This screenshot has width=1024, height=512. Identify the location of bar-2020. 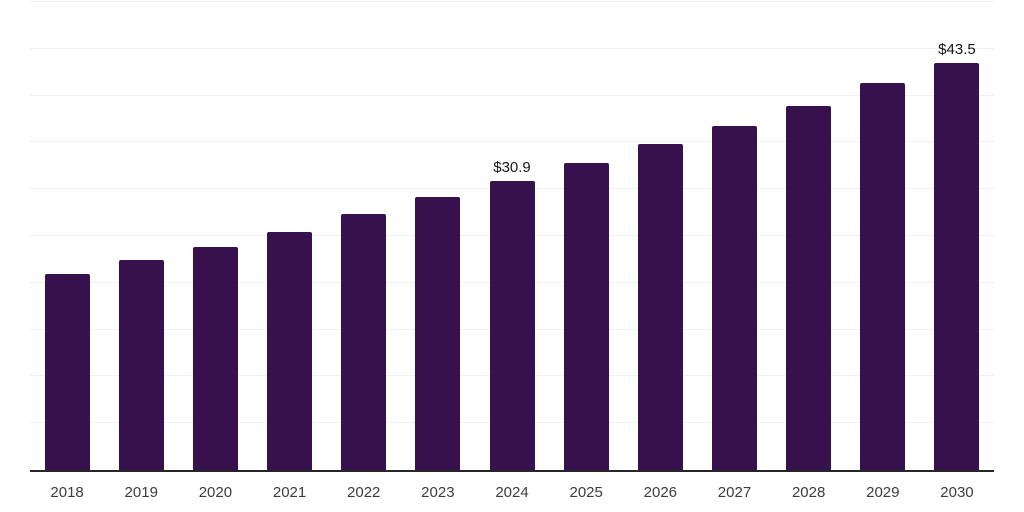
(215, 358).